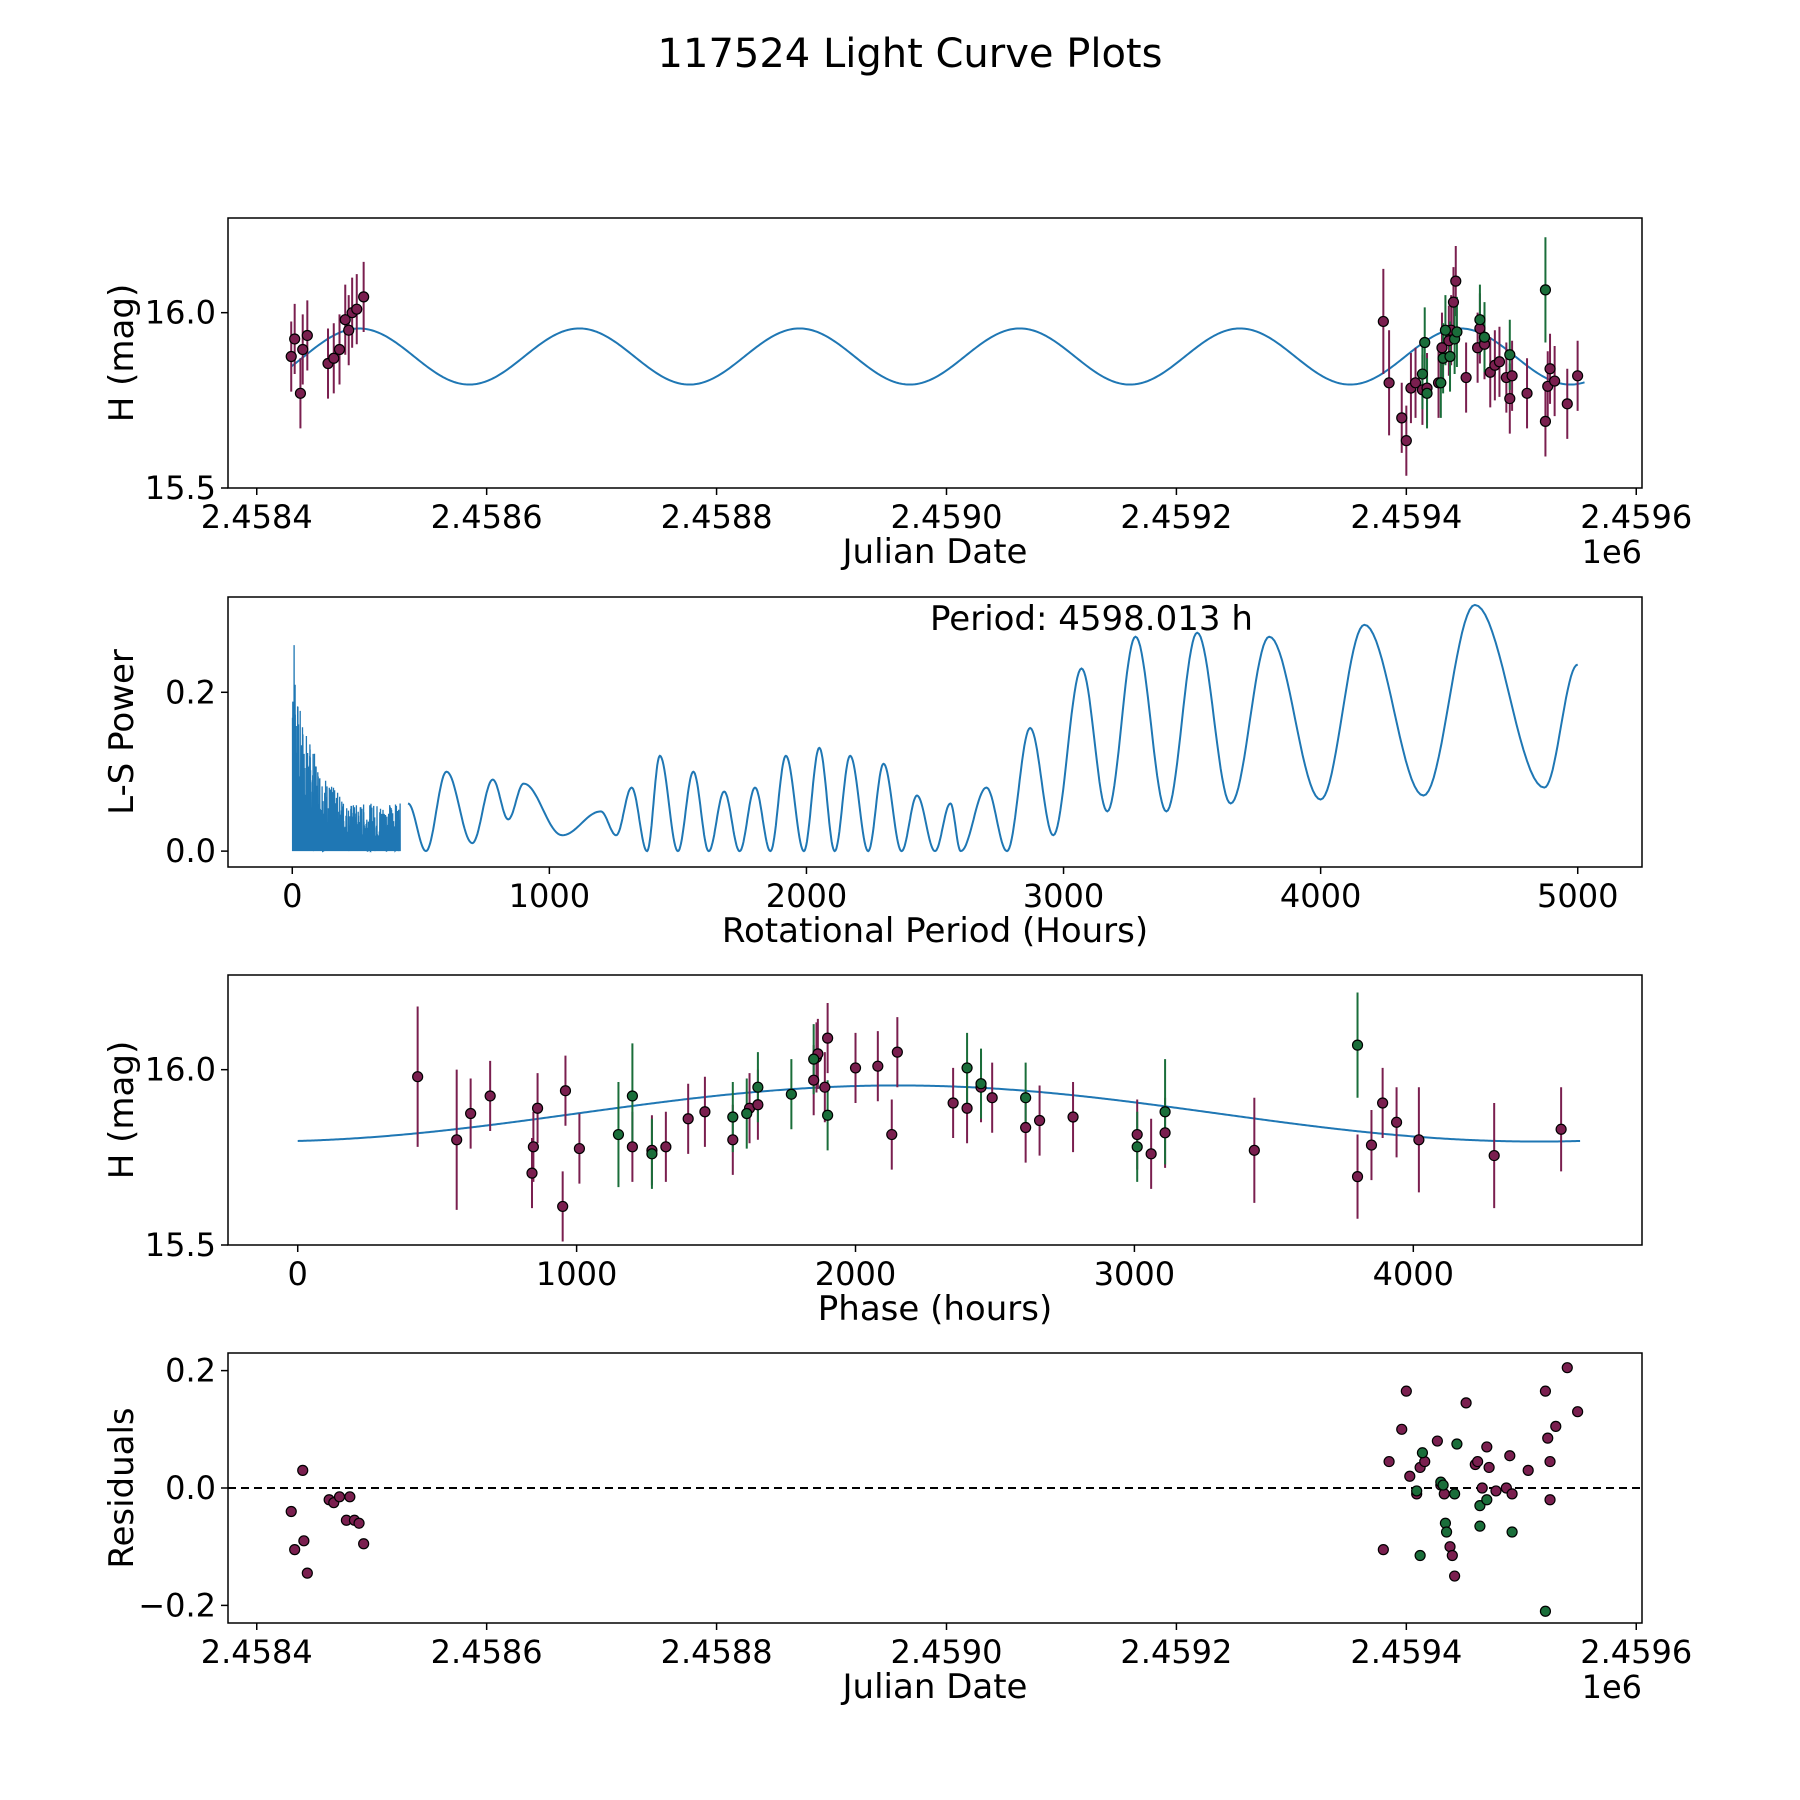  What do you see at coordinates (180, 1245) in the screenshot?
I see `y-tick-label: 15.5` at bounding box center [180, 1245].